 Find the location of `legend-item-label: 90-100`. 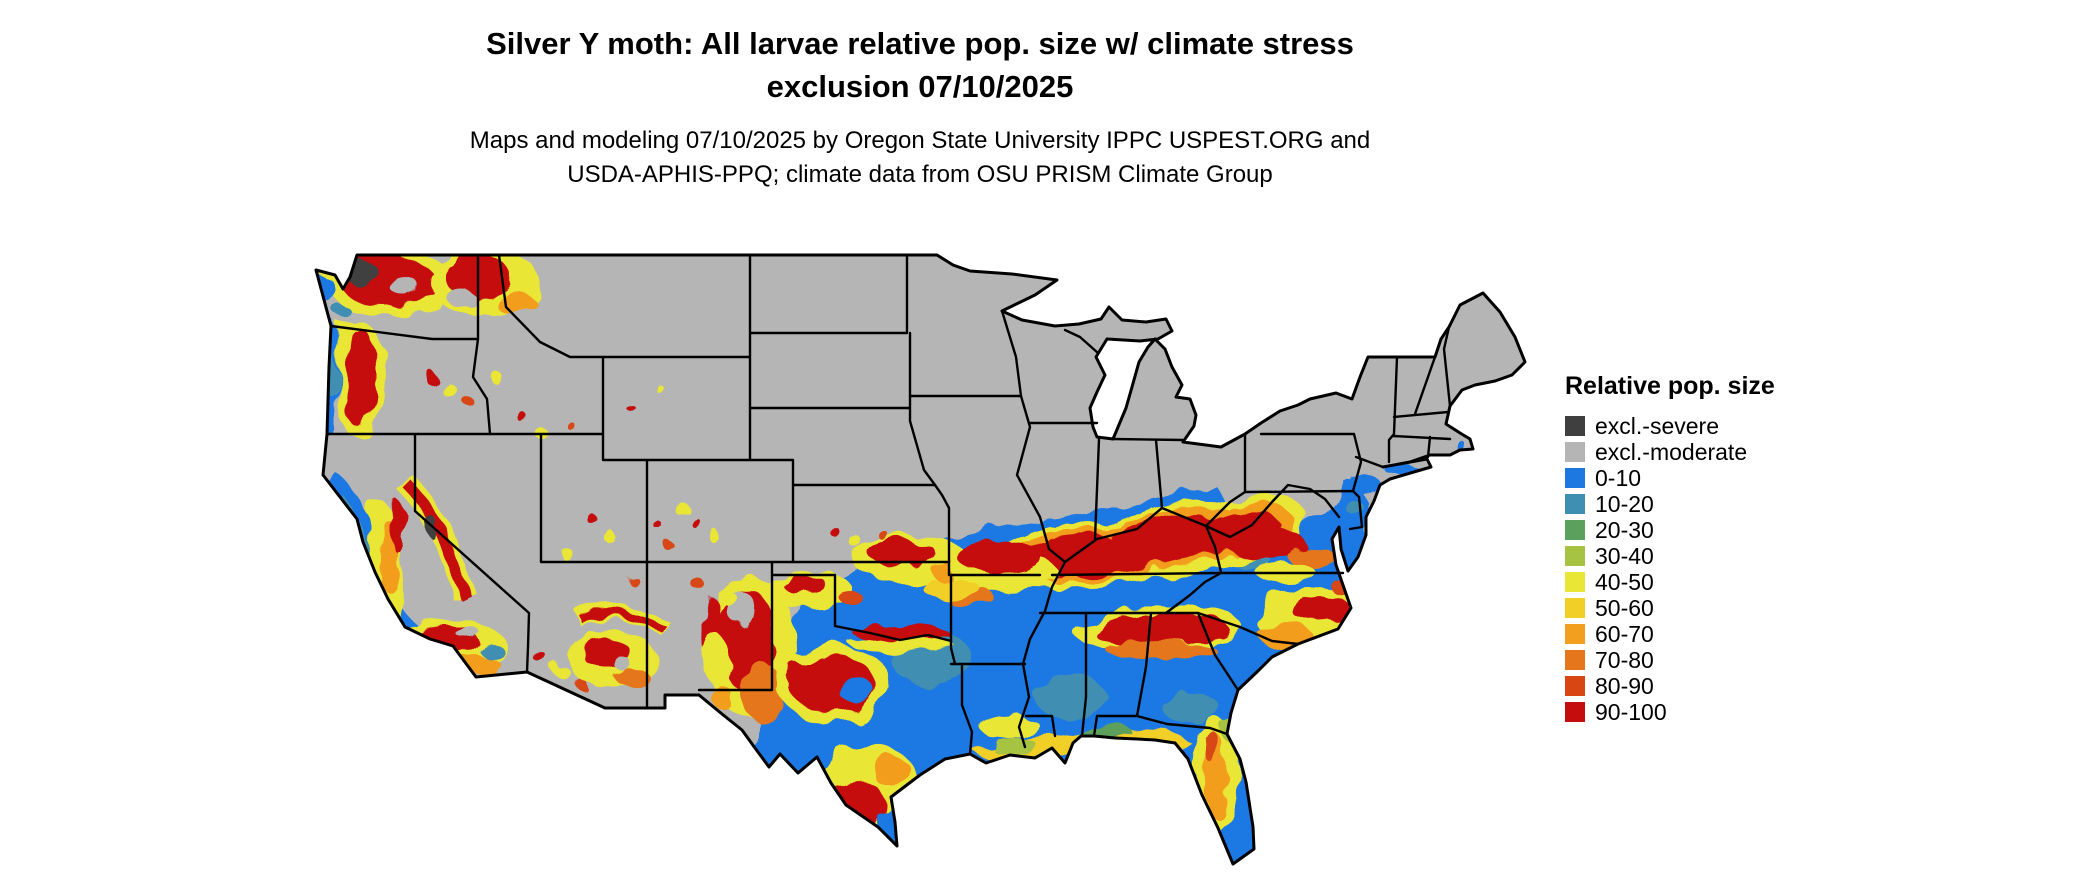

legend-item-label: 90-100 is located at coordinates (1631, 711).